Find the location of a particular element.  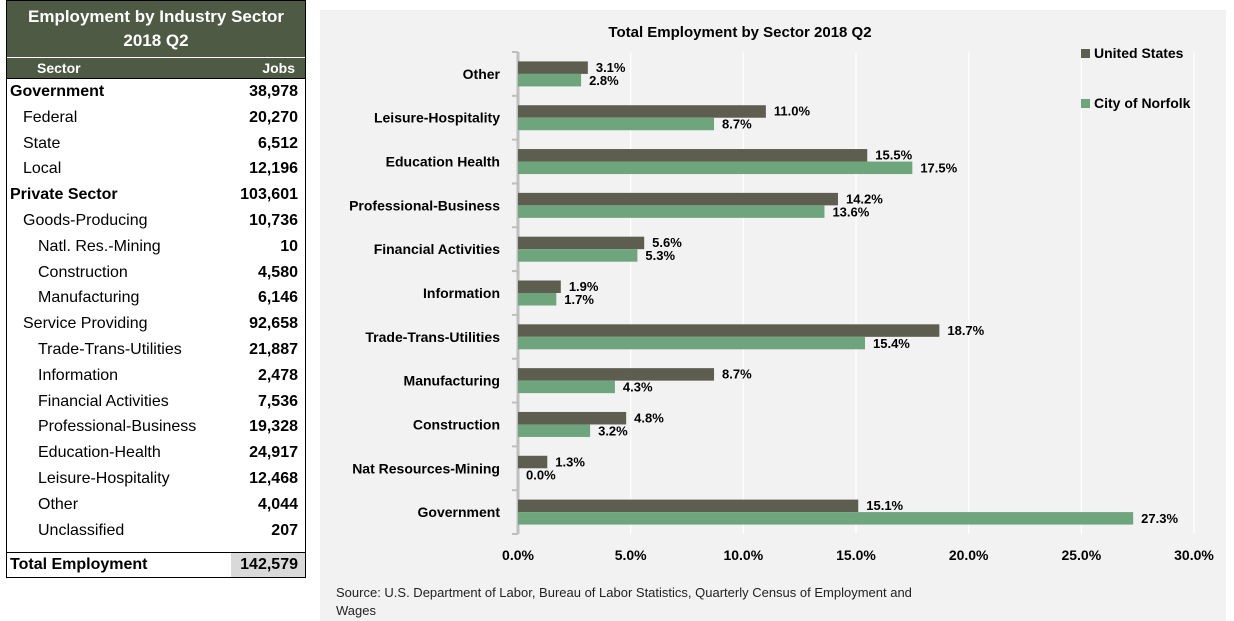

row-sector-label: Manufacturing is located at coordinates (89, 298).